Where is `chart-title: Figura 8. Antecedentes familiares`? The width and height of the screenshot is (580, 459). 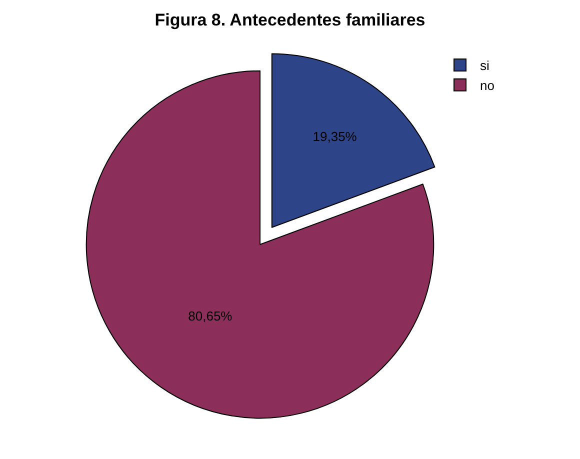 chart-title: Figura 8. Antecedentes familiares is located at coordinates (290, 20).